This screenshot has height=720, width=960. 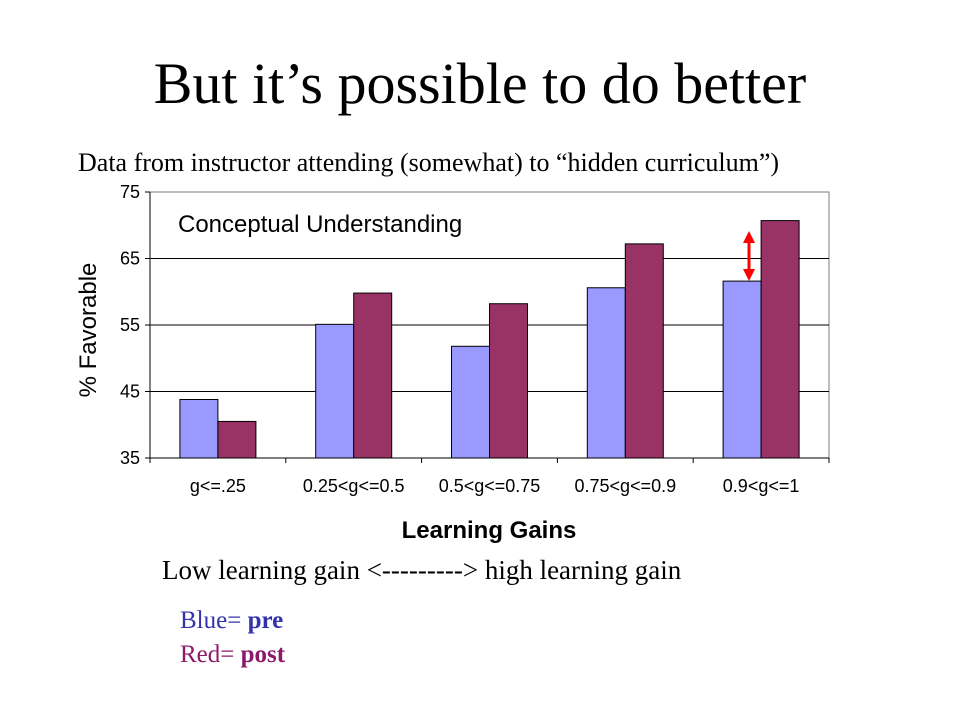 I want to click on slide-title: But it’s possible to do better, so click(x=480, y=83).